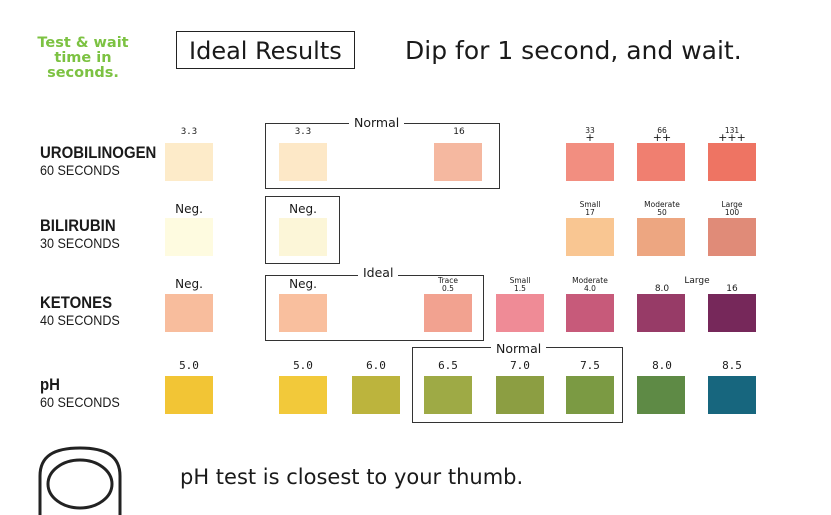 Image resolution: width=831 pixels, height=515 pixels. I want to click on row-name: KETONES, so click(76, 302).